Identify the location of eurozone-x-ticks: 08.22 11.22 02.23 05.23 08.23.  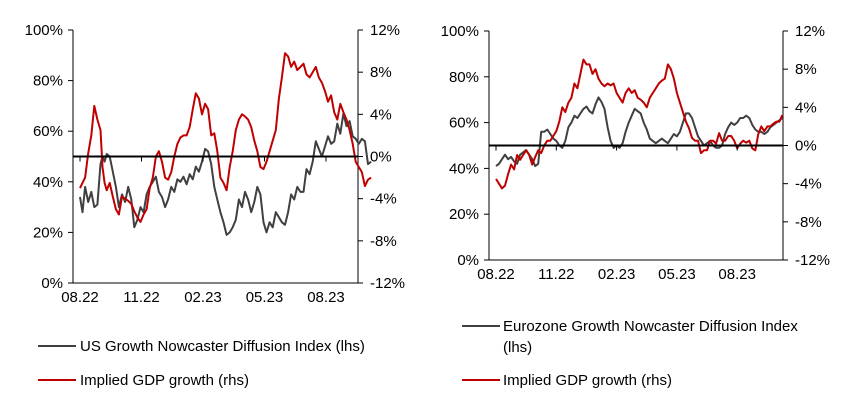
(616, 274).